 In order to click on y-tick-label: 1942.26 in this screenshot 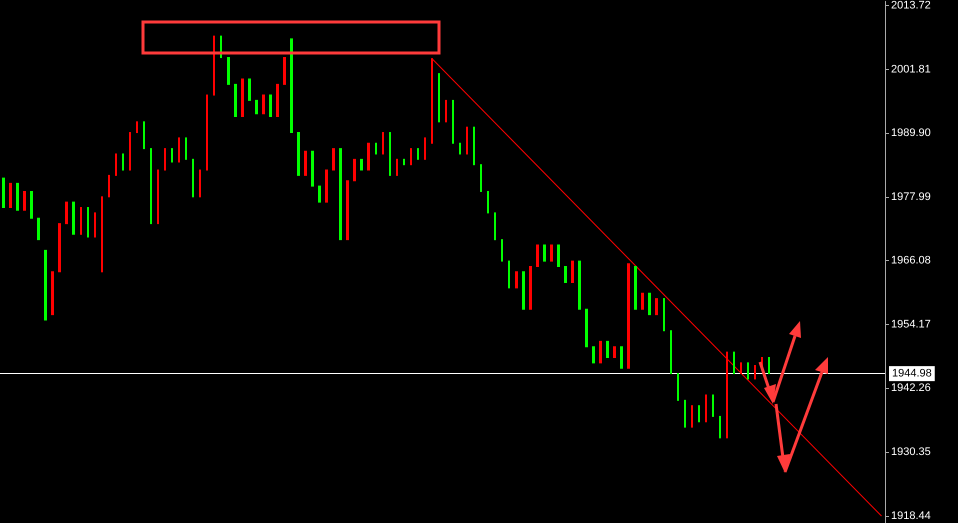, I will do `click(911, 388)`.